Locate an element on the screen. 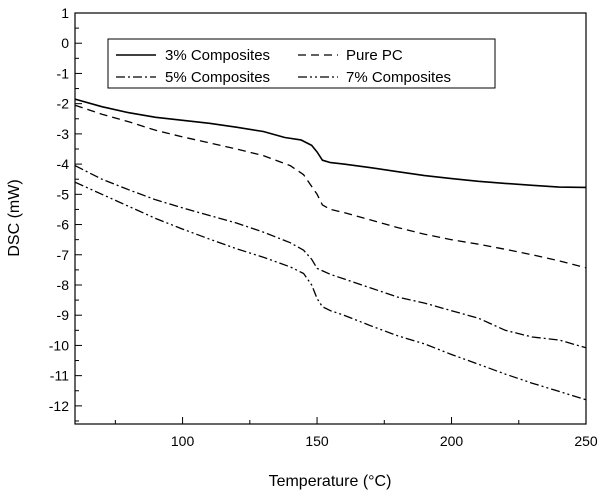 The height and width of the screenshot is (495, 601). legend-label-5pct: 5% Composites is located at coordinates (217, 77).